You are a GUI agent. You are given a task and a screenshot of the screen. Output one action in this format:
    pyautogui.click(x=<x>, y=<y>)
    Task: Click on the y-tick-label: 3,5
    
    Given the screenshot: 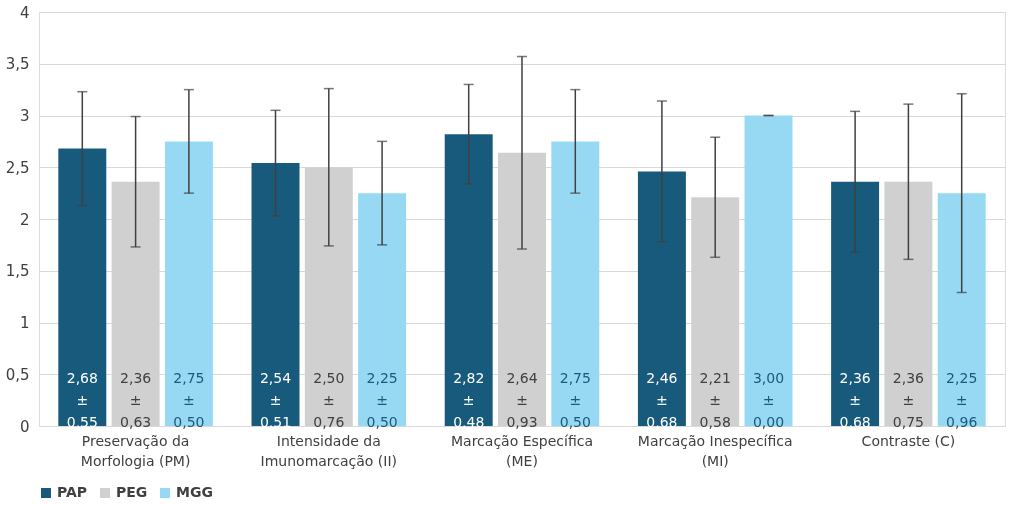 What is the action you would take?
    pyautogui.click(x=17, y=64)
    